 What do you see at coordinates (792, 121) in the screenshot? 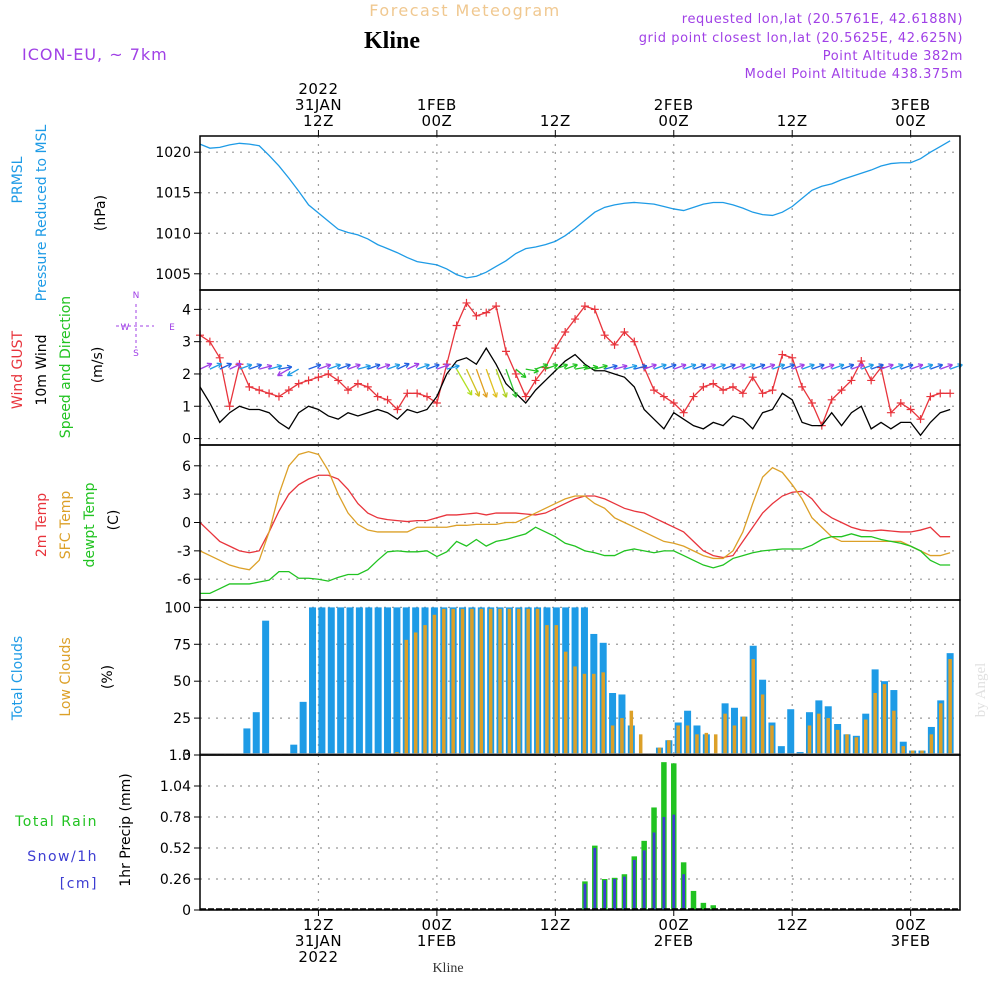
I see `top-axis-label: 12Z` at bounding box center [792, 121].